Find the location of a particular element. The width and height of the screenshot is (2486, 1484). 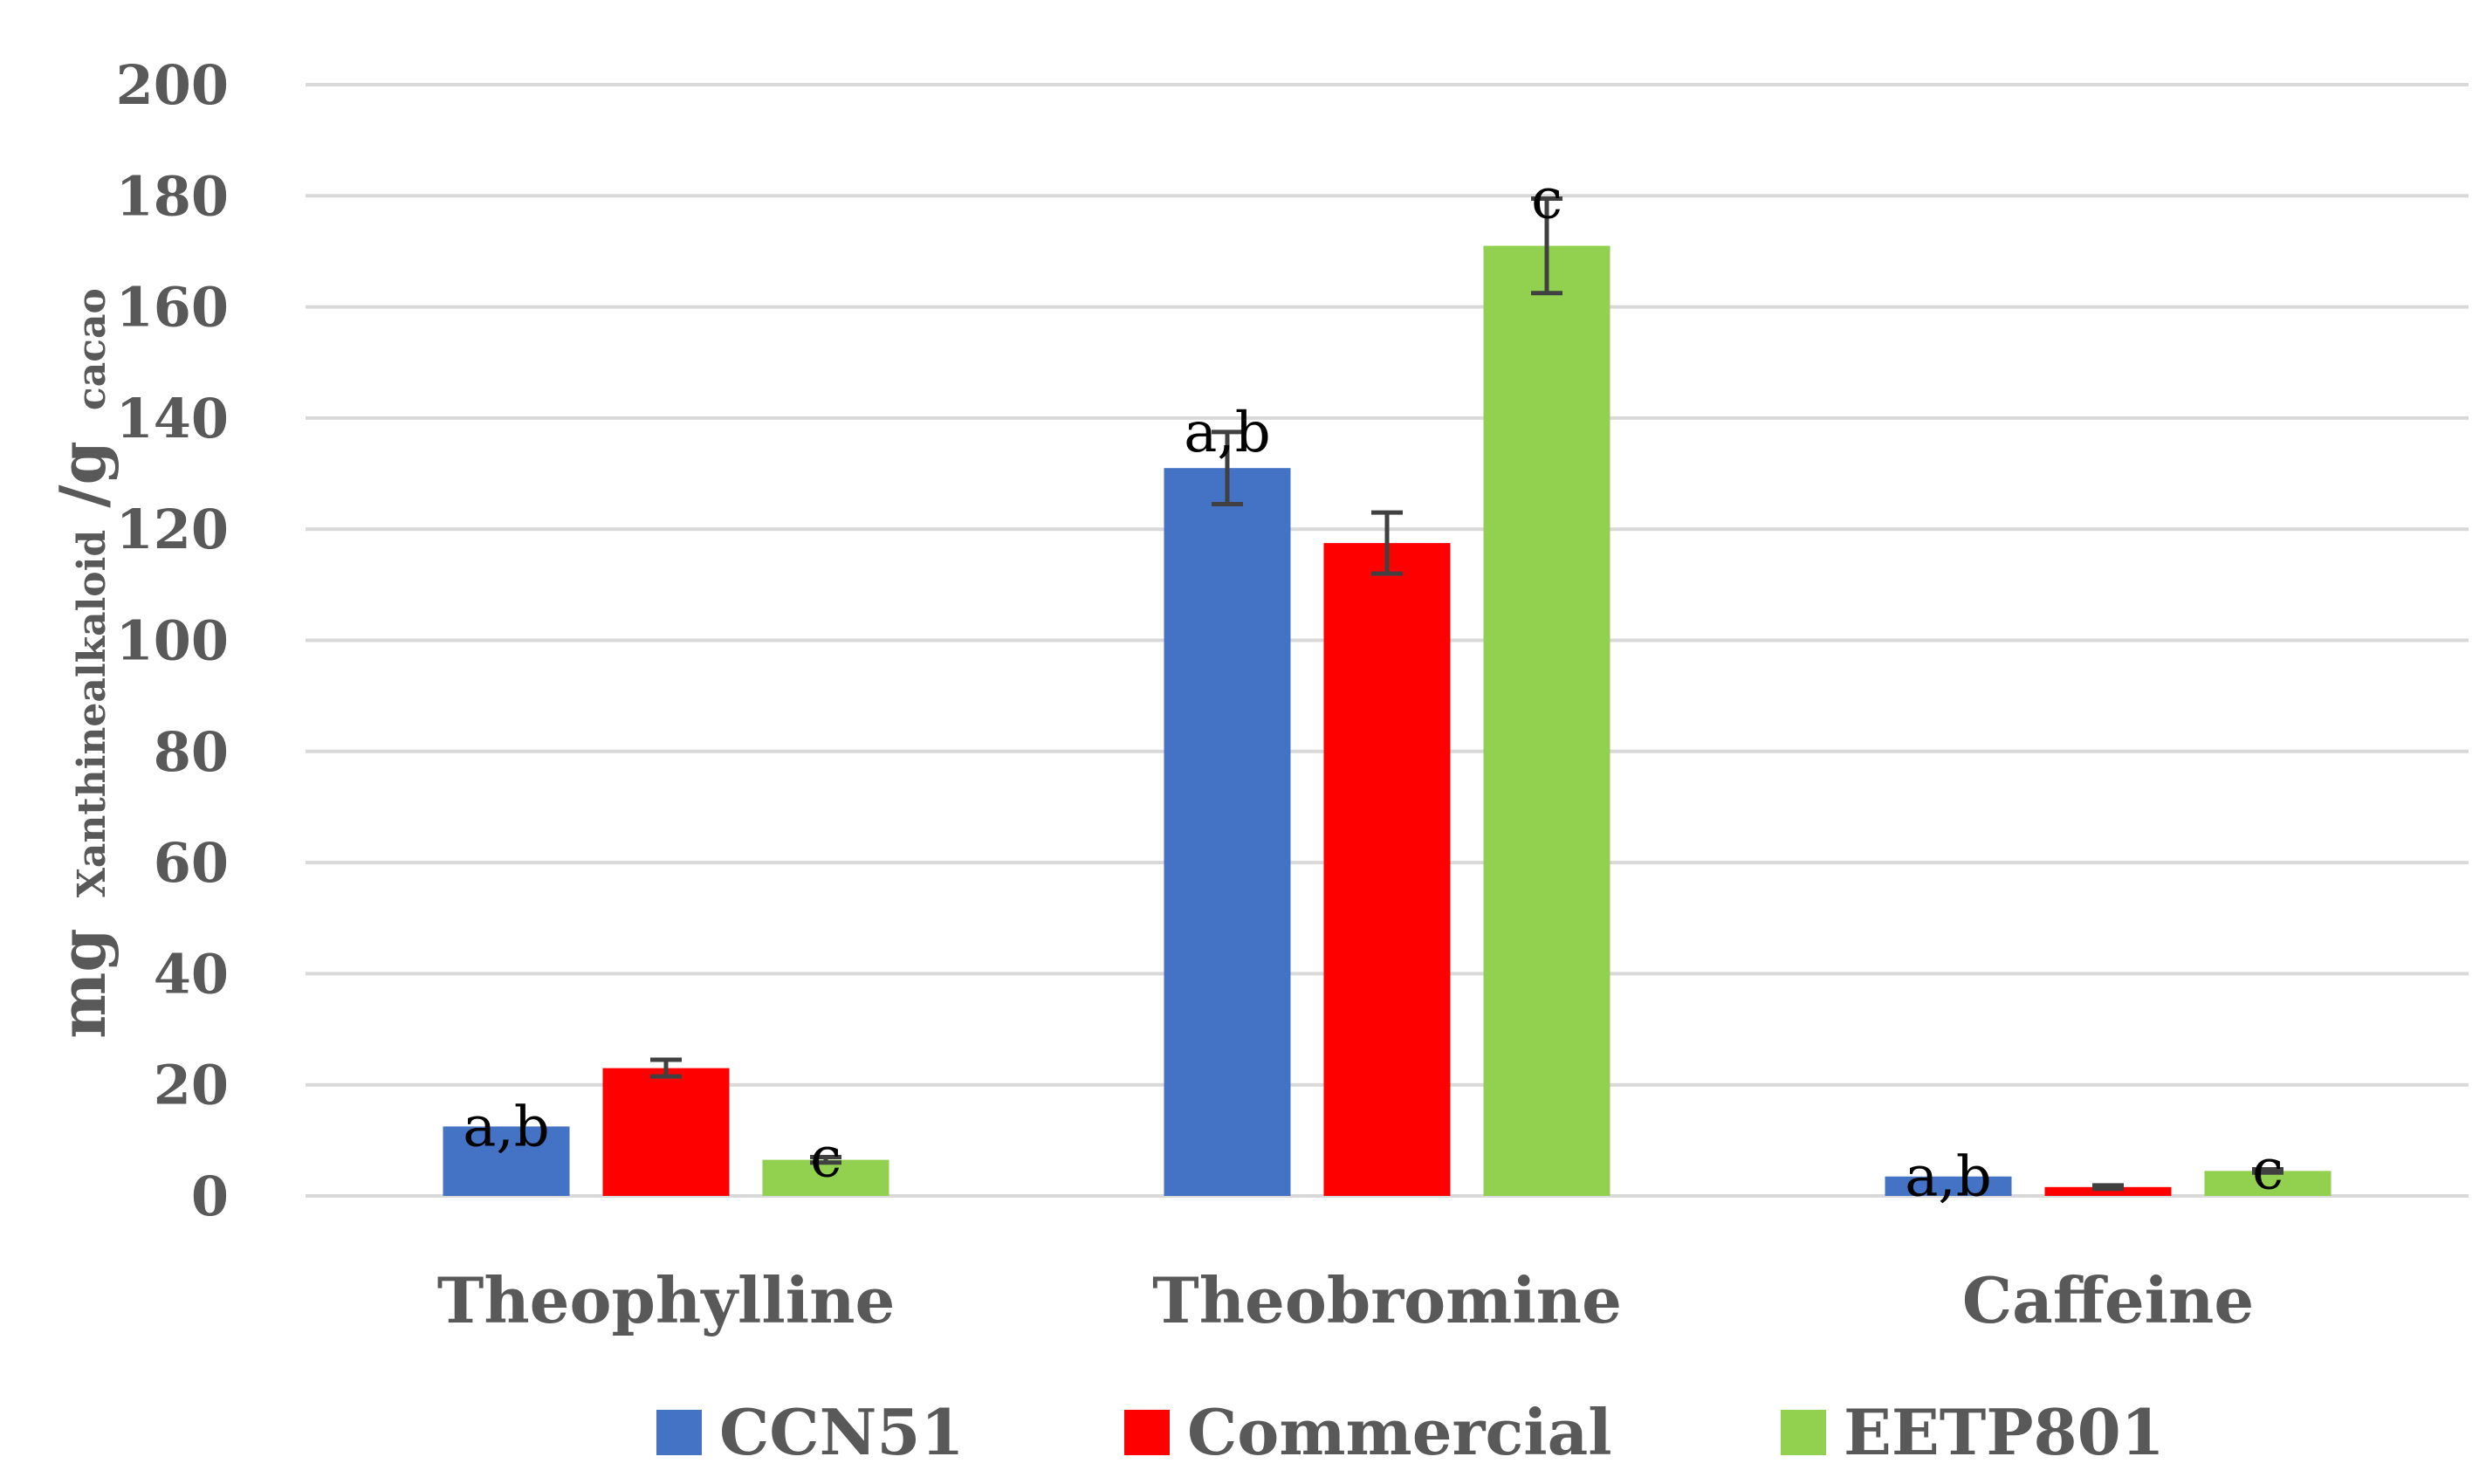

x-category-label: Theophylline is located at coordinates (666, 1300).